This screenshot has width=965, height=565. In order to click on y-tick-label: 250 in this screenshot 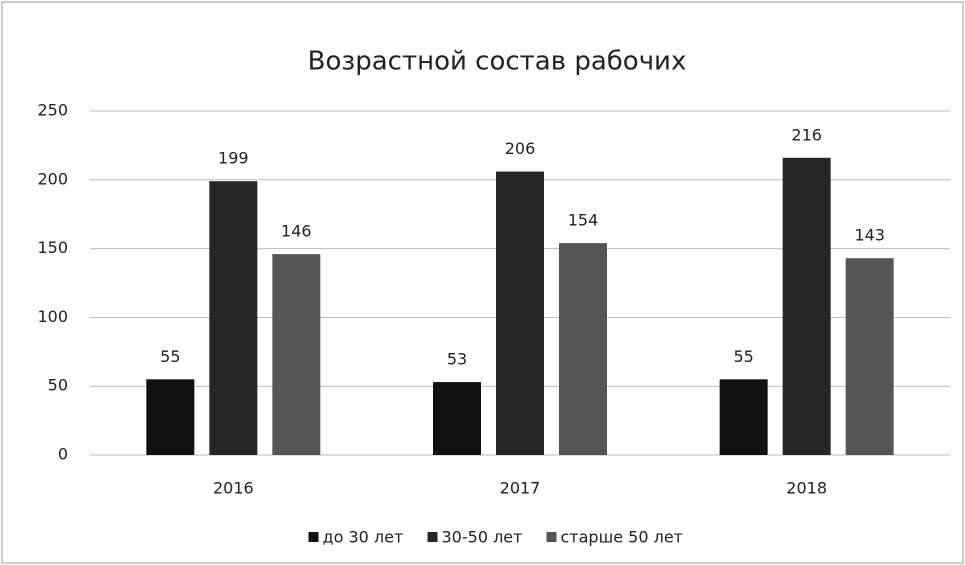, I will do `click(52, 110)`.